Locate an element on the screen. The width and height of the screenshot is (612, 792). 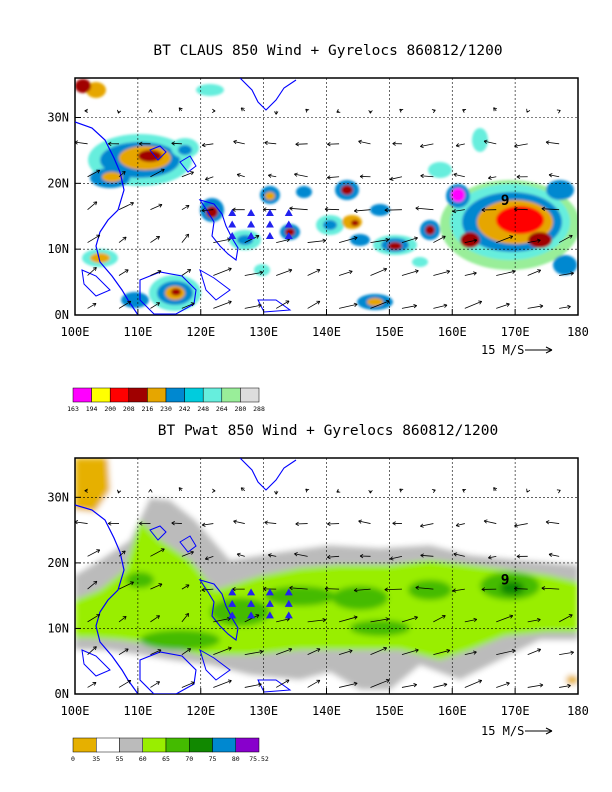
gyre-markers is located at coordinates (260, 603).